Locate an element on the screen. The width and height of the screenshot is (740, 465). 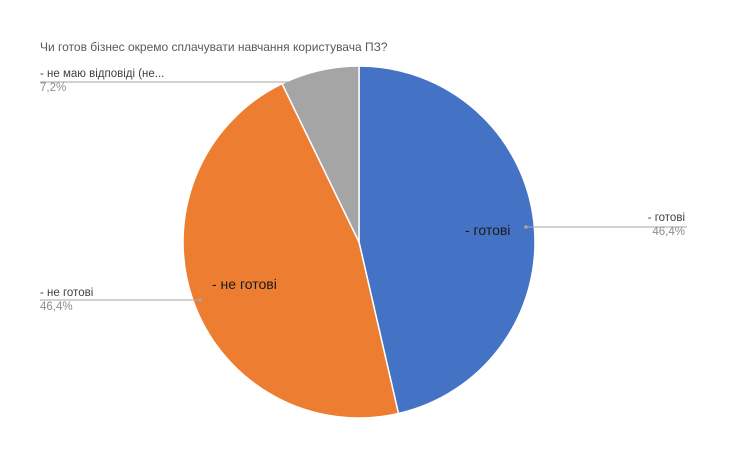
label-ready-value: 46,4% is located at coordinates (668, 232).